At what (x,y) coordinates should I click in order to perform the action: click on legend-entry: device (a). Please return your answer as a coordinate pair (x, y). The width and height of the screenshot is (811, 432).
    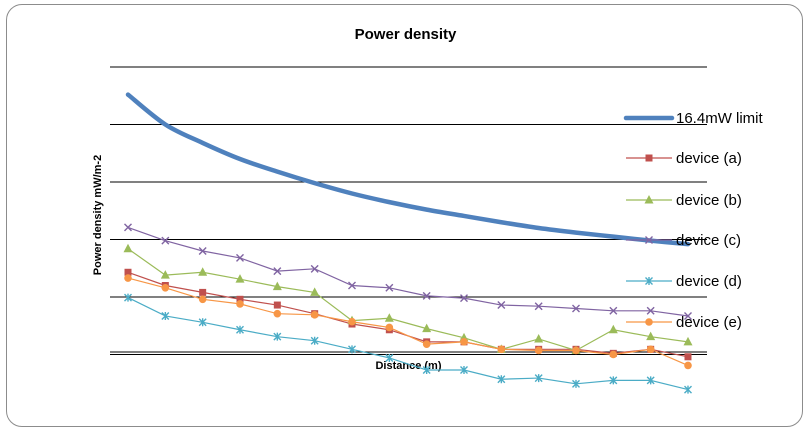
    Looking at the image, I should click on (684, 158).